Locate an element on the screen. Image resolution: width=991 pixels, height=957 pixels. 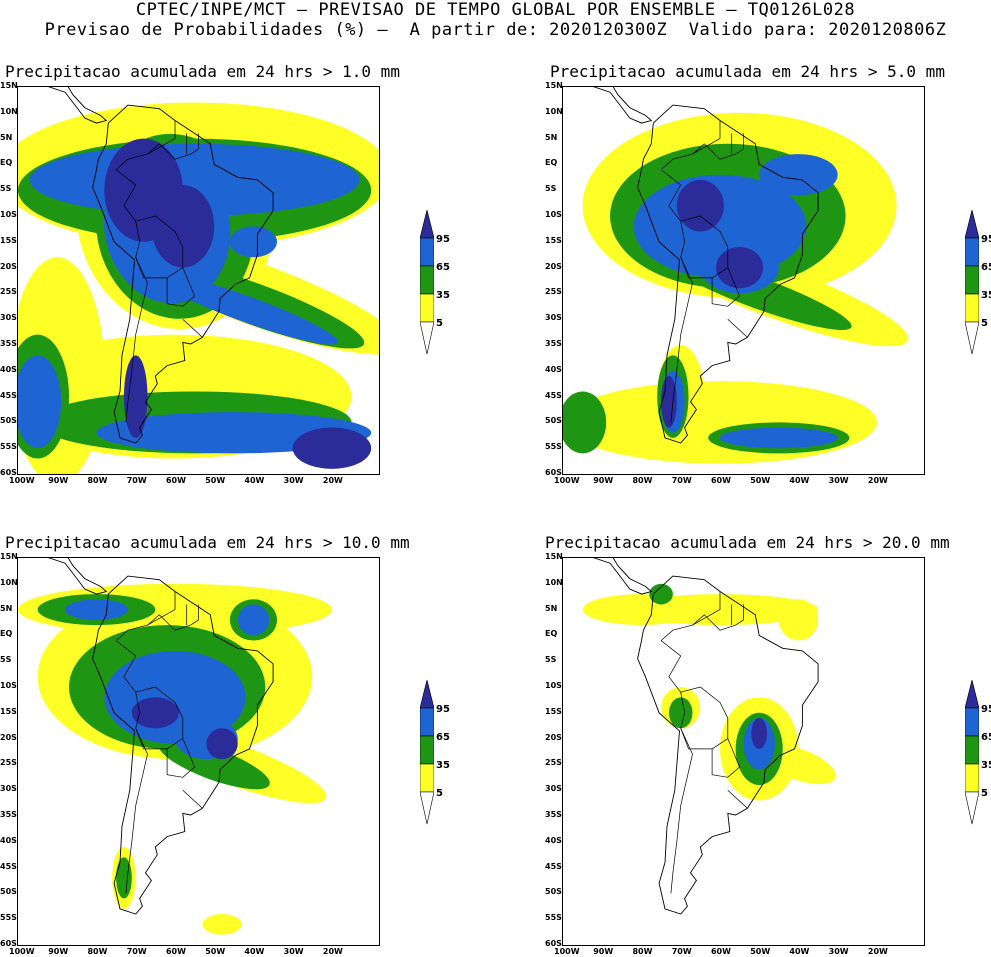
longitude-tick-label: 100W is located at coordinates (567, 951).